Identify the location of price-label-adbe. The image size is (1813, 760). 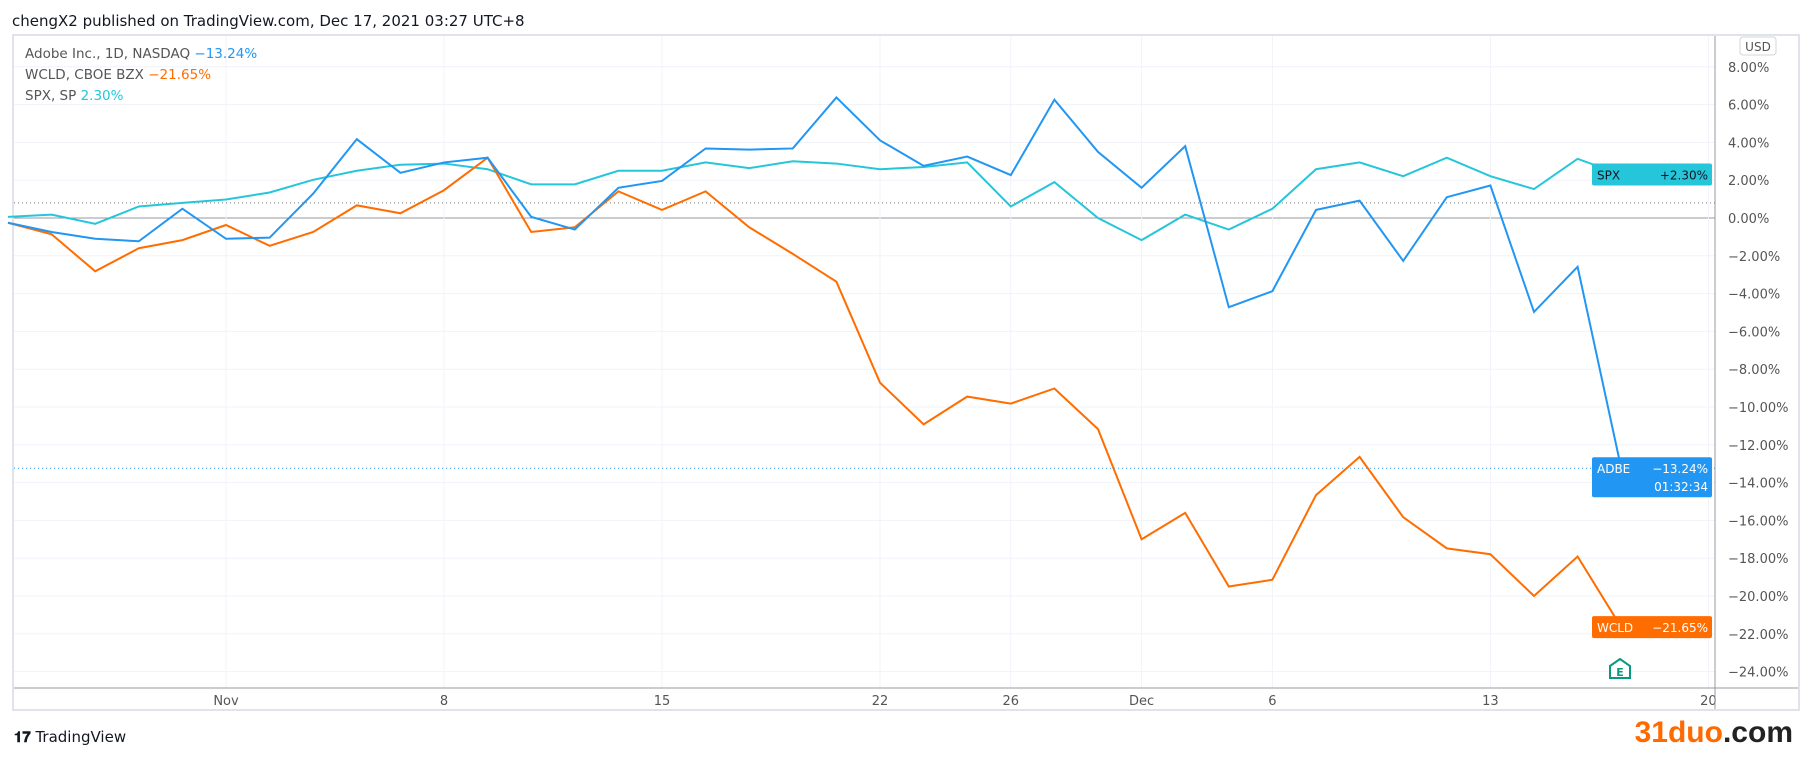
(1652, 477).